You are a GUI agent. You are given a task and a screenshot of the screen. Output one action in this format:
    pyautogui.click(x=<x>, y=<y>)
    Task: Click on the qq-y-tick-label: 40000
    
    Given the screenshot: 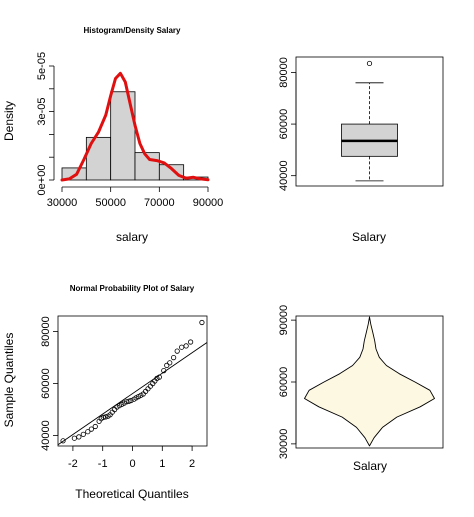 What is the action you would take?
    pyautogui.click(x=46, y=435)
    